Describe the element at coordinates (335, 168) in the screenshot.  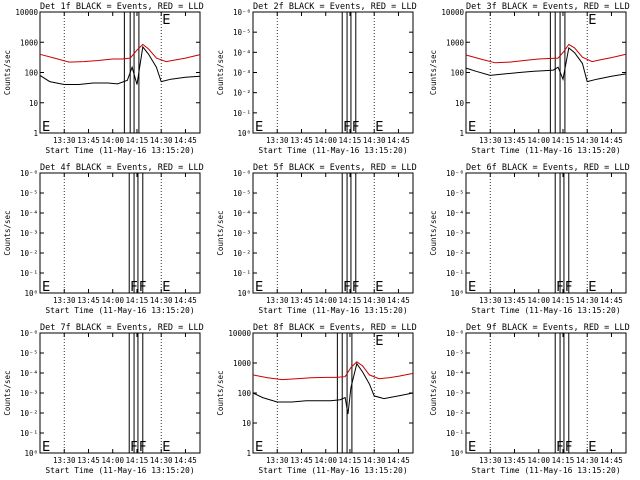
I see `chart-title: Det 5f BLACK = Events, RED = LLD` at that location.